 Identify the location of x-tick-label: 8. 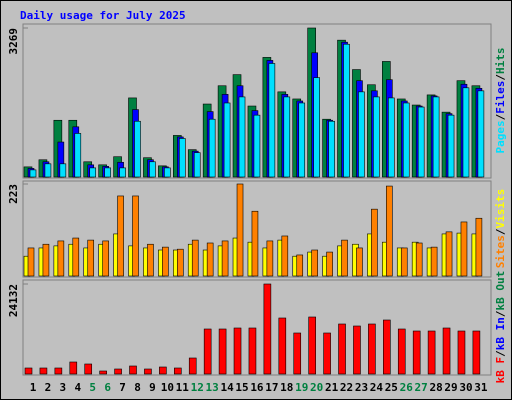
(137, 387).